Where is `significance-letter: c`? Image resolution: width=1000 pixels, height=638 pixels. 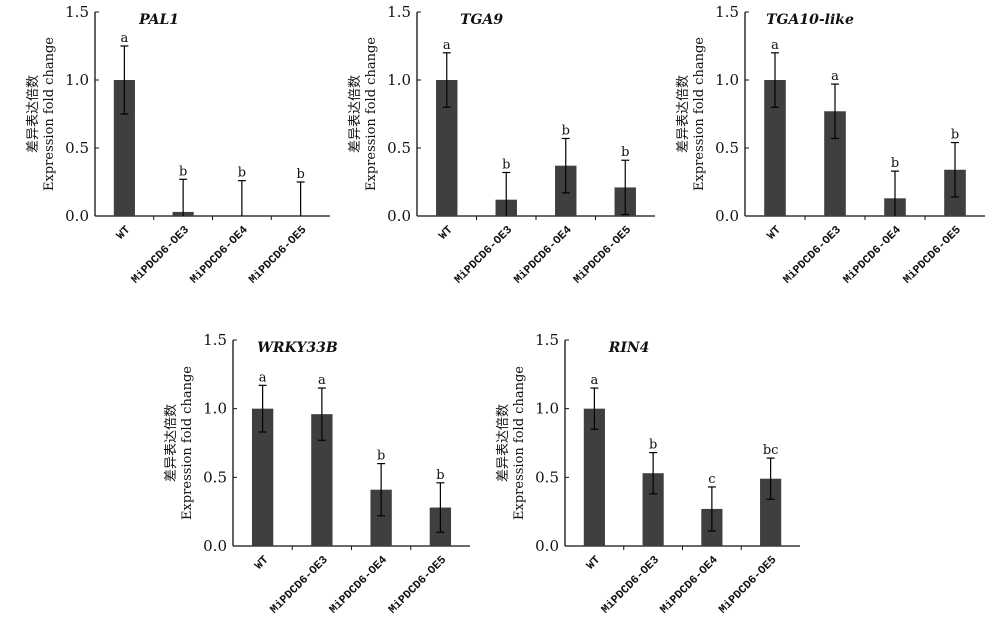
significance-letter: c is located at coordinates (711, 479).